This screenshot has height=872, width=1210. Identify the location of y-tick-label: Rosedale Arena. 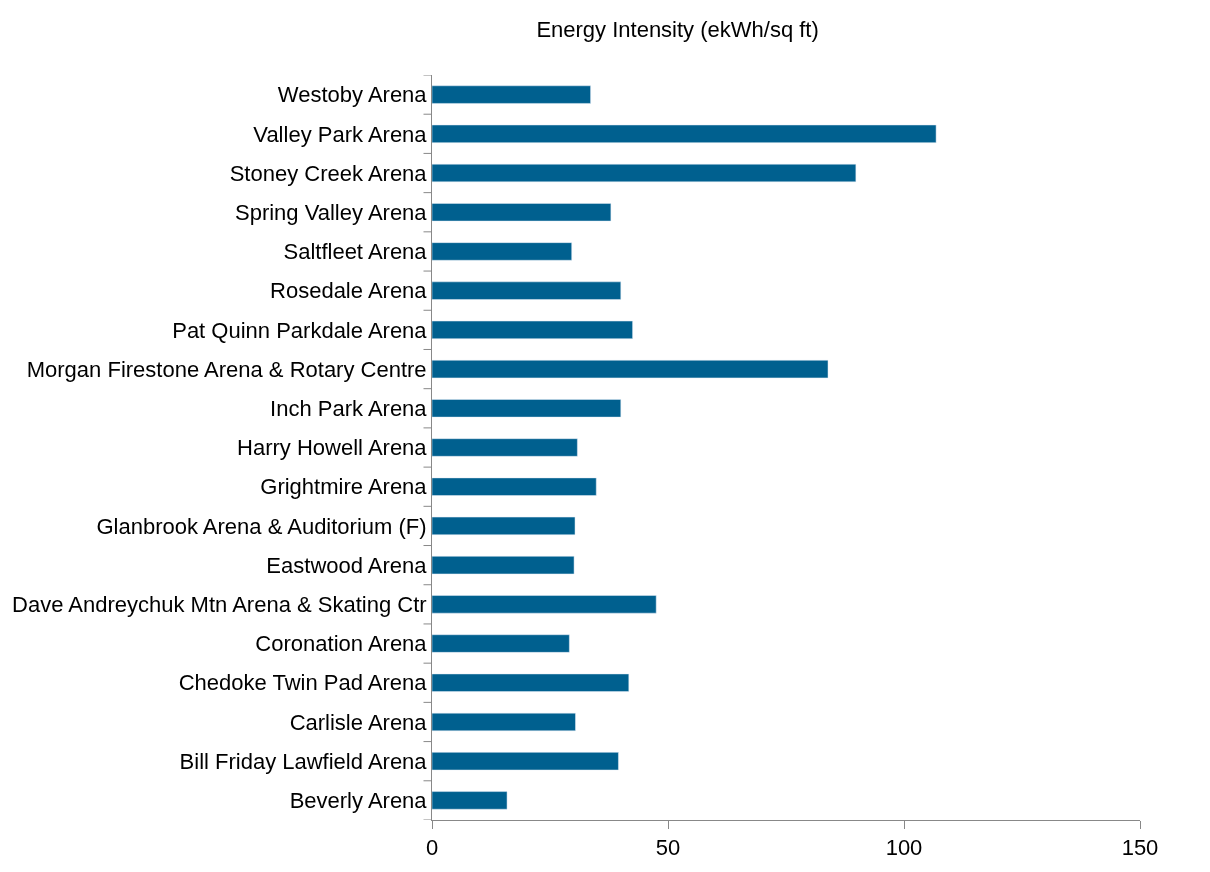
(349, 291).